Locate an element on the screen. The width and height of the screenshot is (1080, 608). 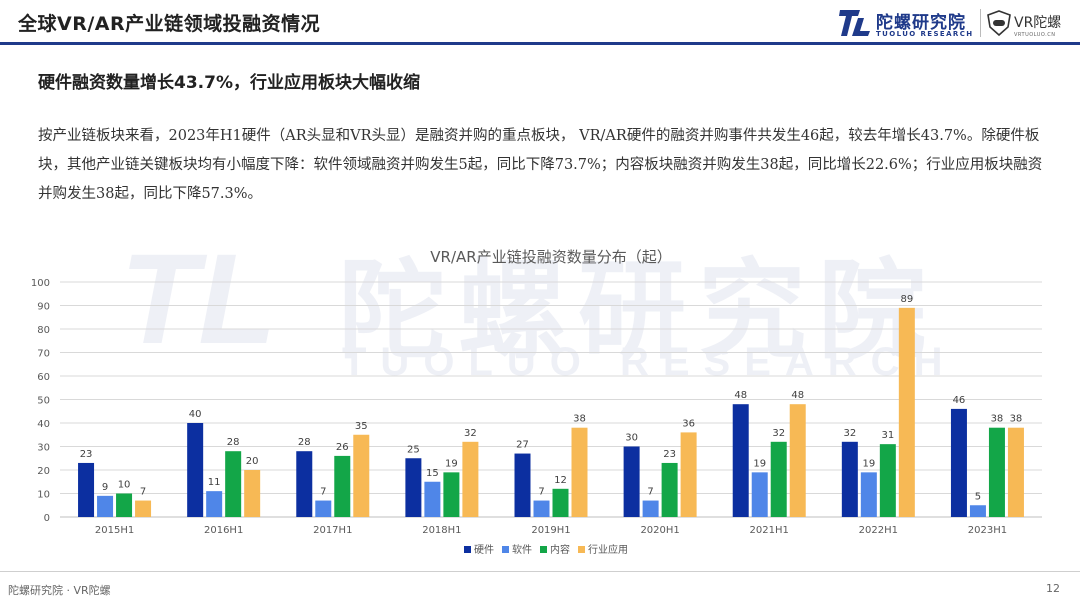
data-label: 40 is located at coordinates (195, 414).